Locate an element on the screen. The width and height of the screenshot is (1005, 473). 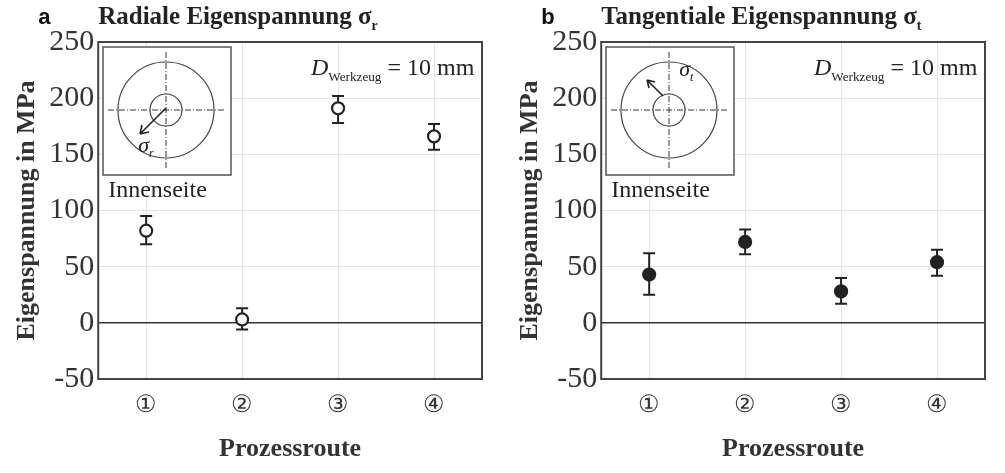
annotation: σ$_{t}$ is located at coordinates (686, 71).